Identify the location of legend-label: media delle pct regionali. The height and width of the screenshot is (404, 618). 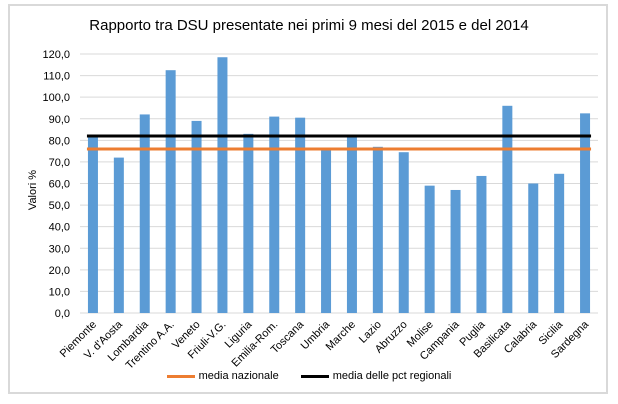
(392, 376).